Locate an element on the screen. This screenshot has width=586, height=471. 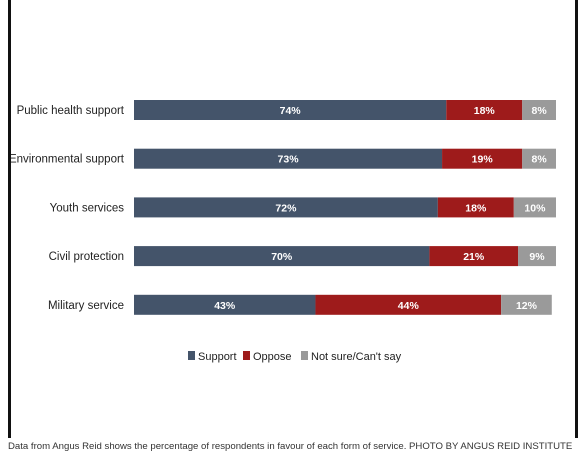
data-label: 10% is located at coordinates (535, 208).